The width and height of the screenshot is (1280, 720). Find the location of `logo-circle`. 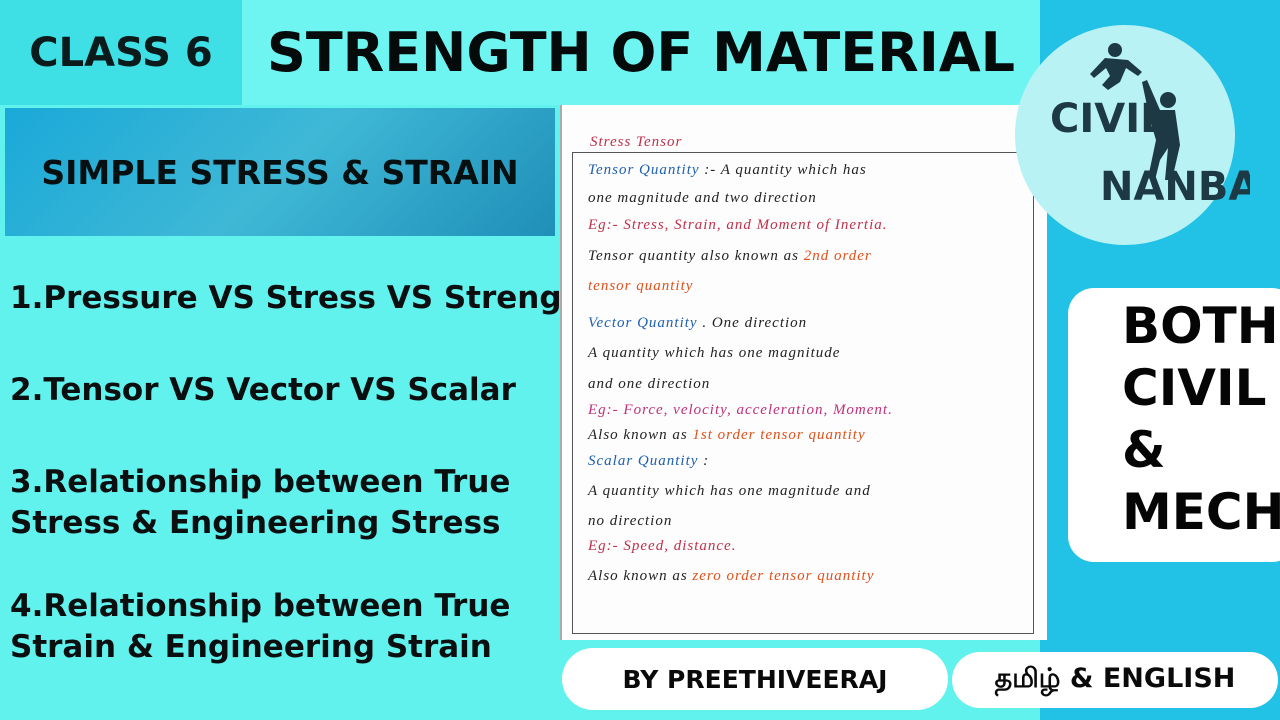

logo-circle is located at coordinates (1125, 135).